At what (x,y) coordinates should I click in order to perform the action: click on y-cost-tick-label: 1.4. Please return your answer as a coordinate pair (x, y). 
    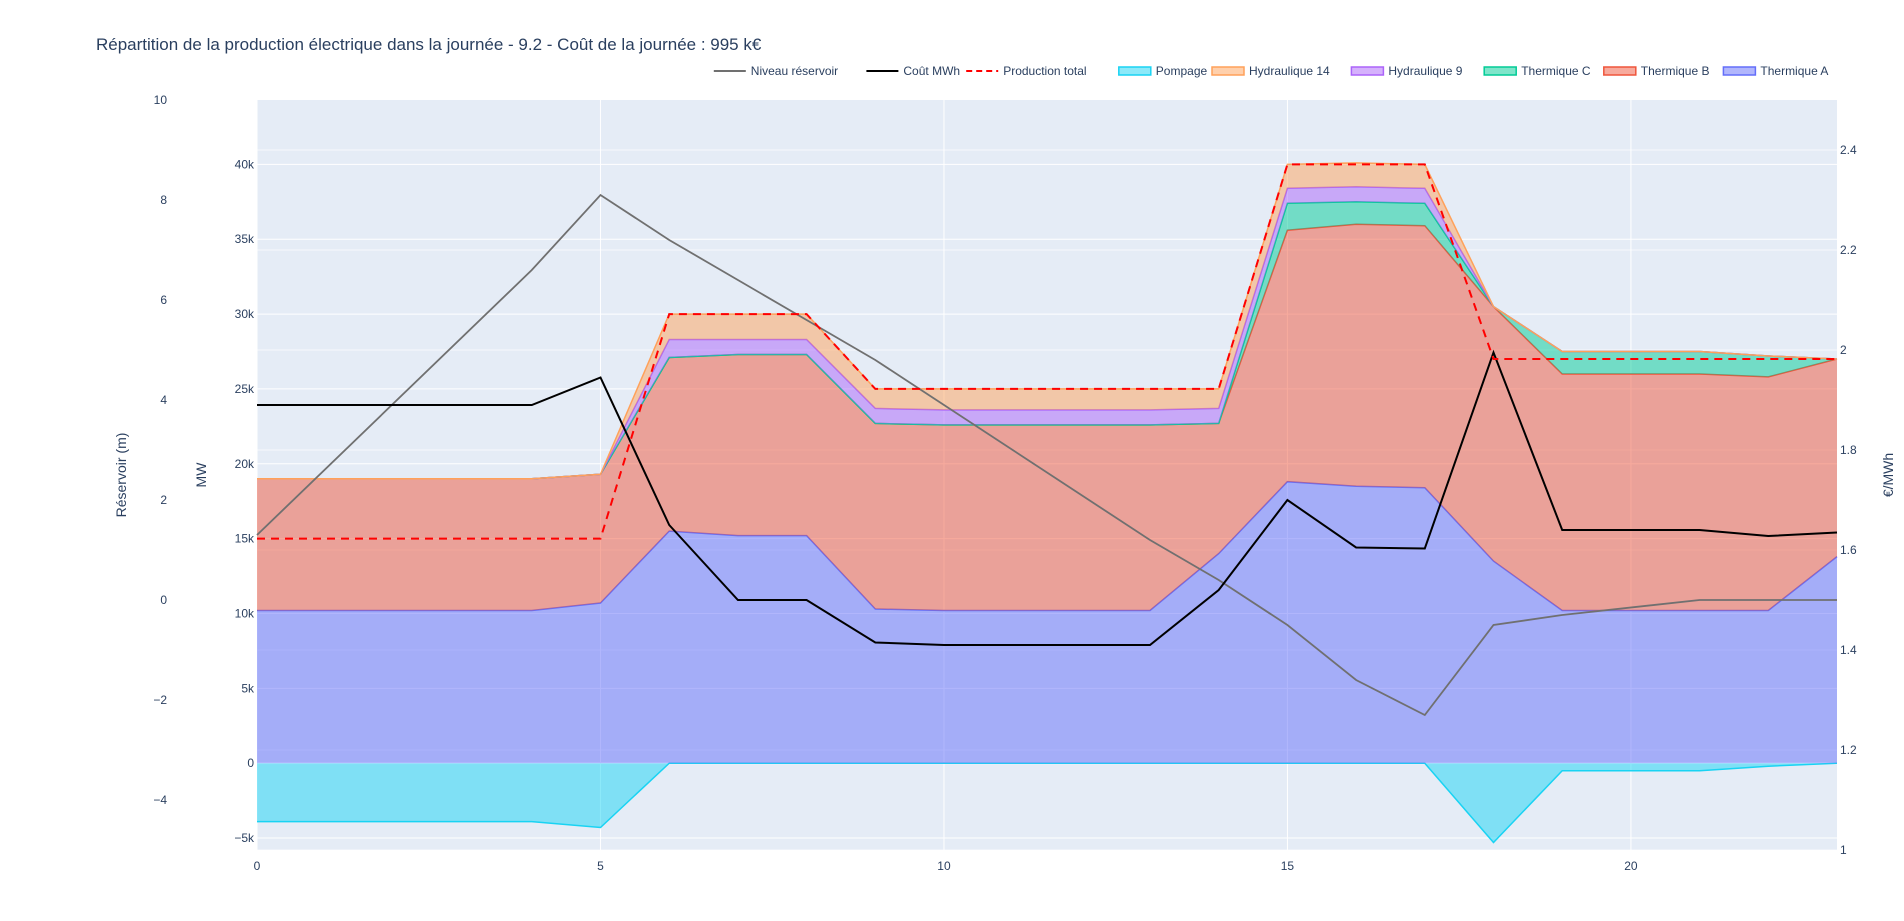
    Looking at the image, I should click on (1848, 650).